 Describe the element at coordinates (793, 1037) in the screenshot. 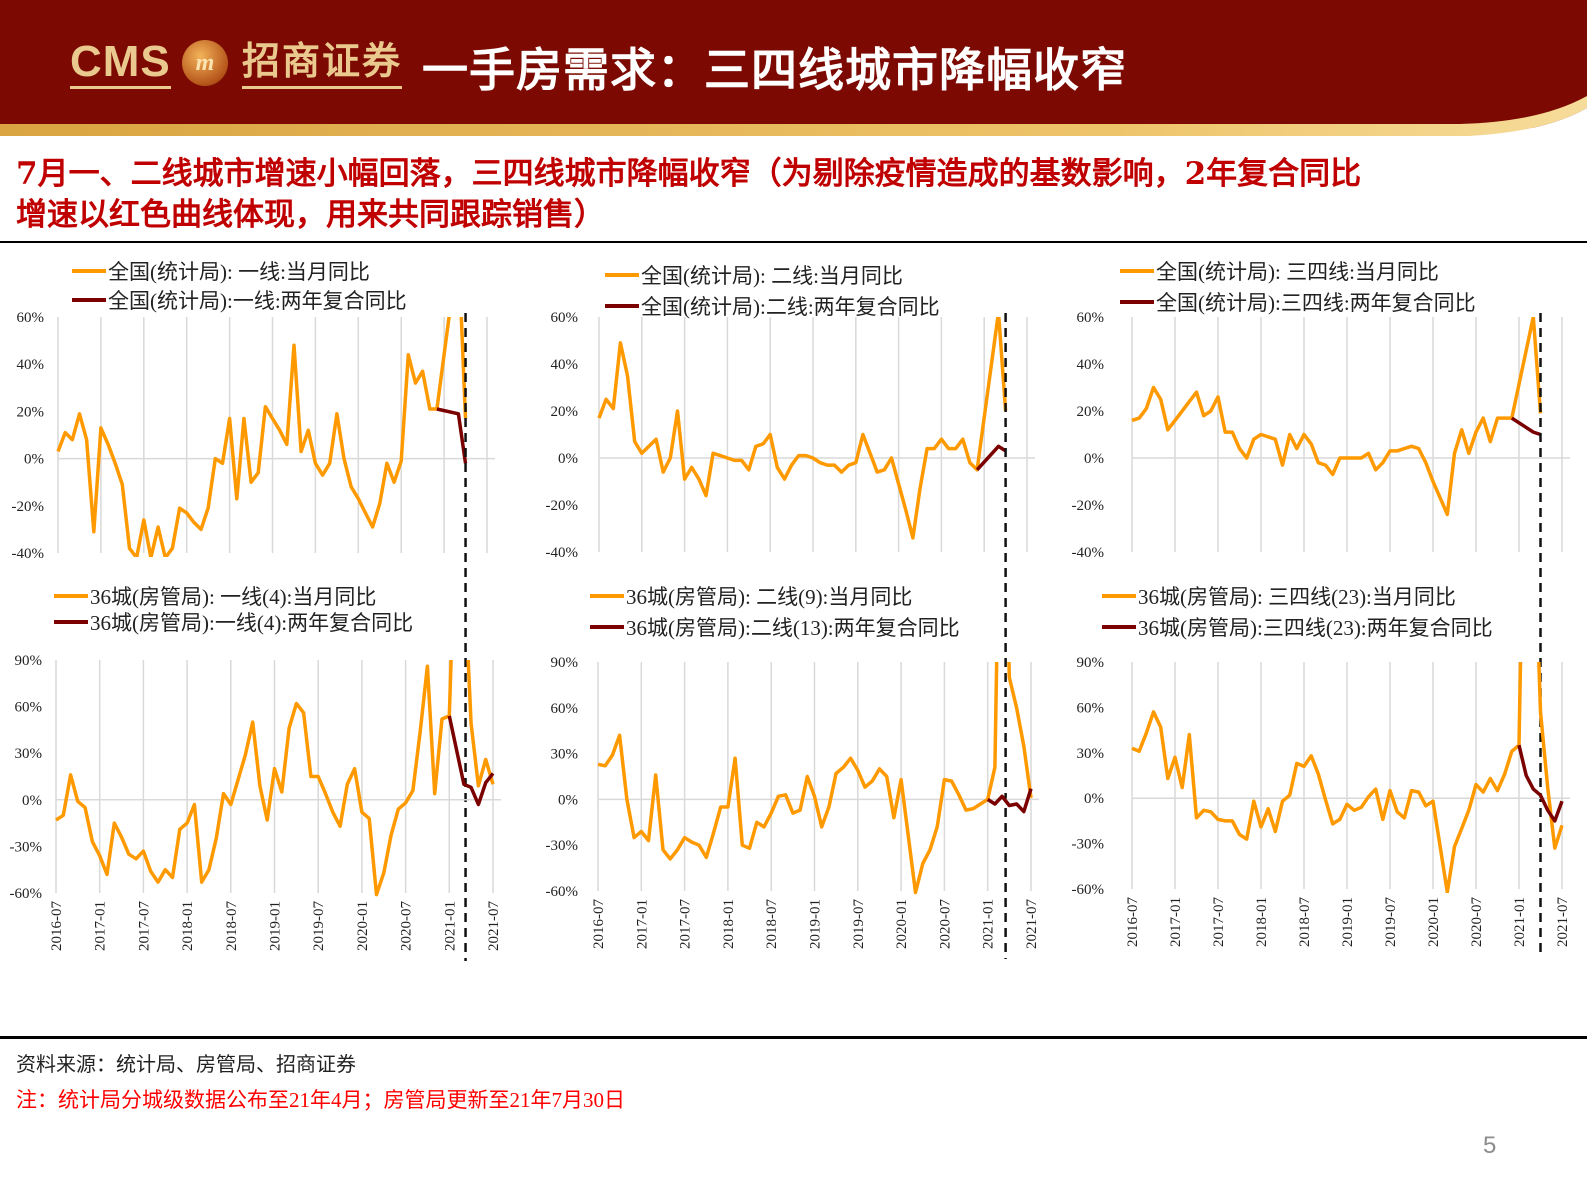

I see `bottom-divider` at that location.